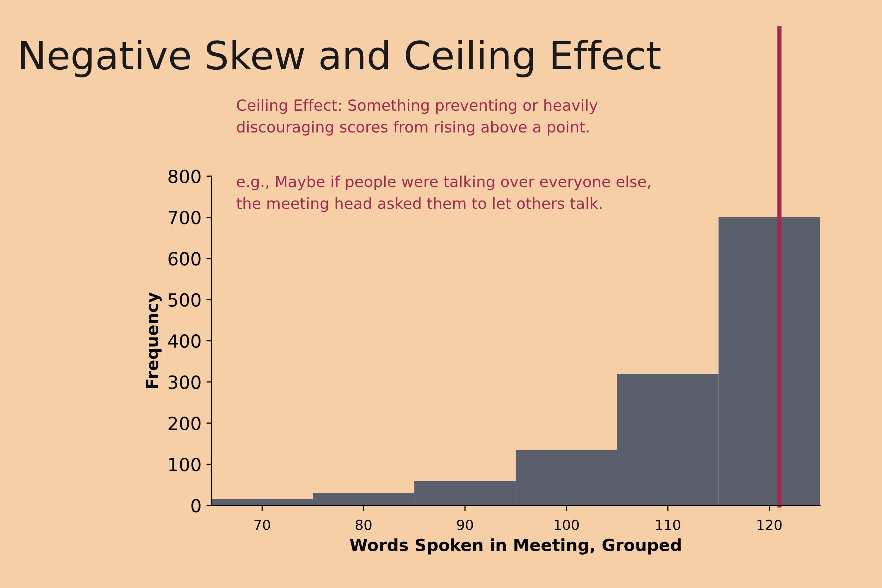  I want to click on x-tick-label: 110, so click(668, 525).